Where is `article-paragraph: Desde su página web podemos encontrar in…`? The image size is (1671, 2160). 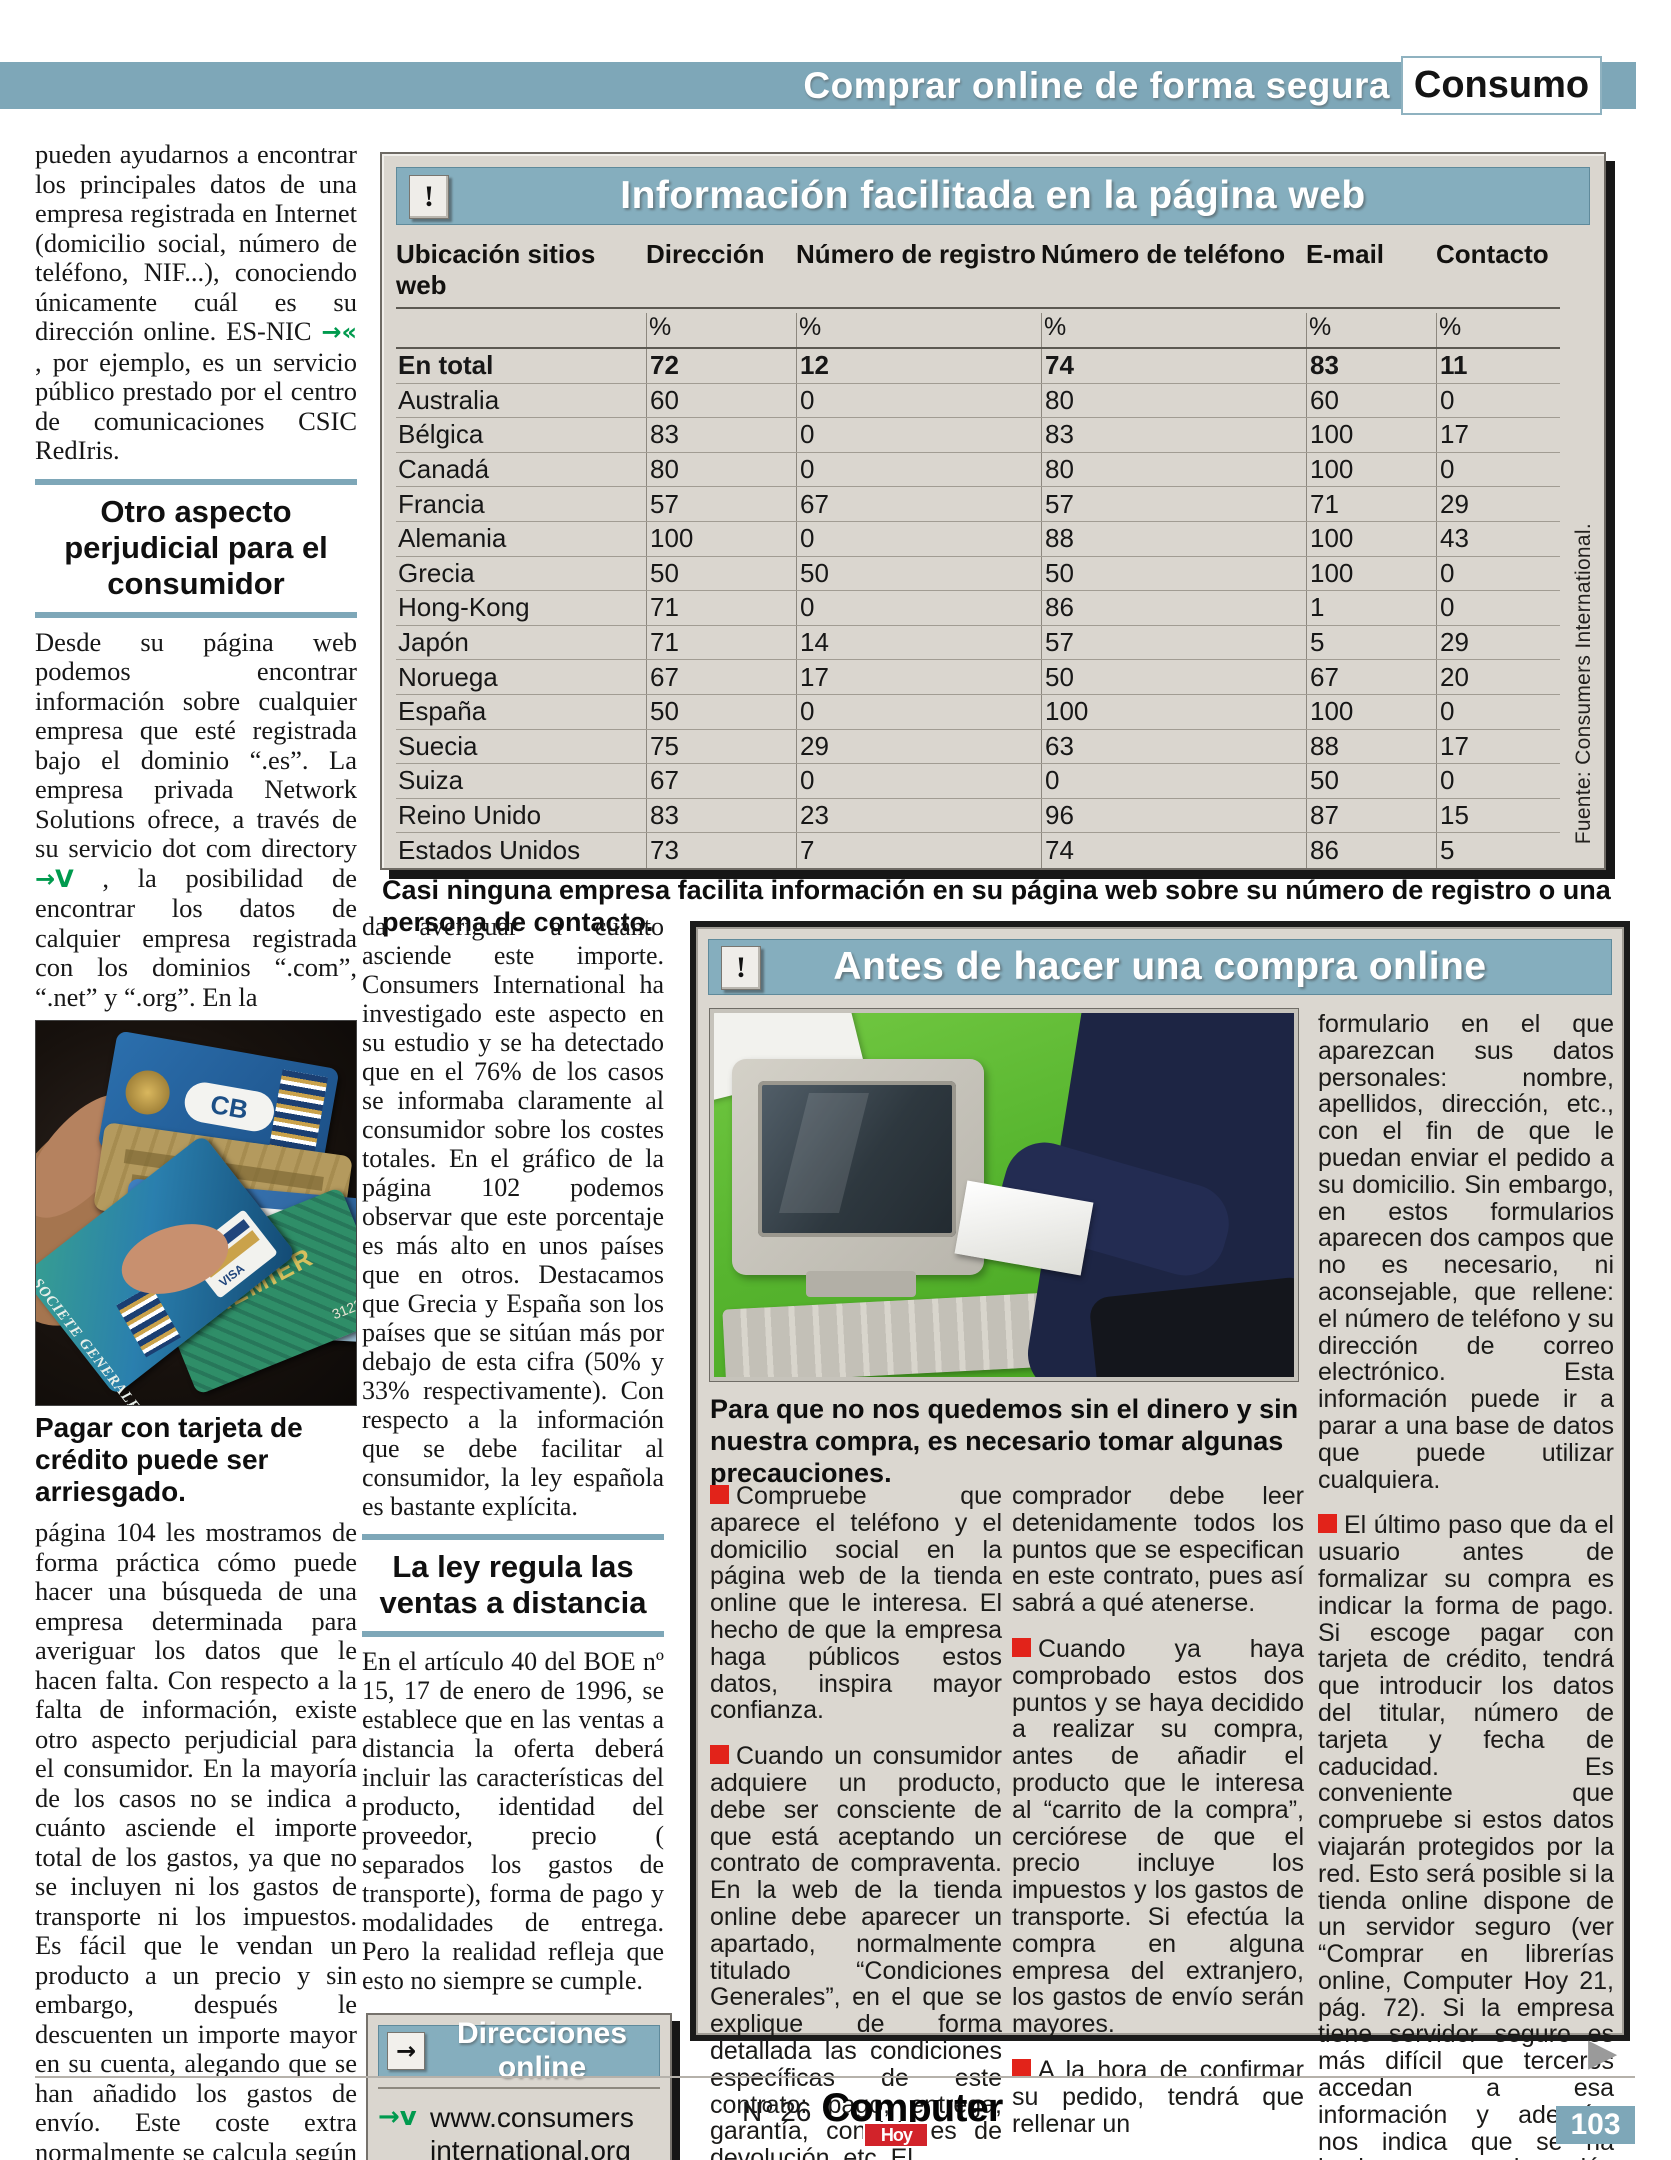 article-paragraph: Desde su página web podemos encontrar in… is located at coordinates (196, 819).